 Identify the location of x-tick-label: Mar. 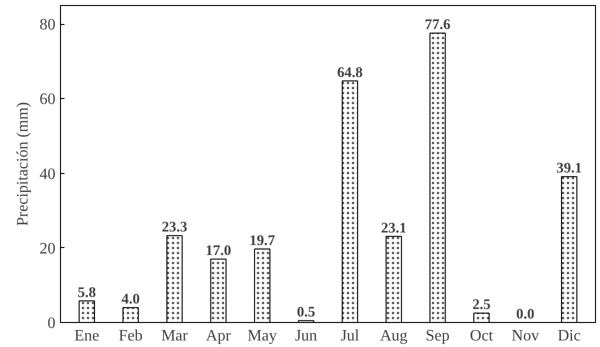
(175, 336).